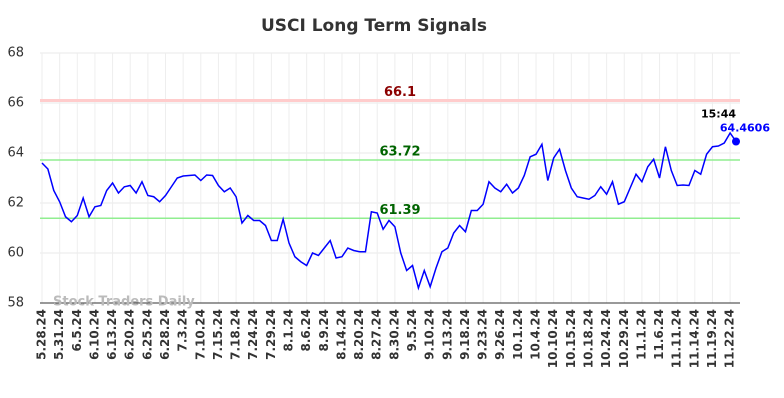 The image size is (784, 398). I want to click on signal-label: 63.72, so click(399, 152).